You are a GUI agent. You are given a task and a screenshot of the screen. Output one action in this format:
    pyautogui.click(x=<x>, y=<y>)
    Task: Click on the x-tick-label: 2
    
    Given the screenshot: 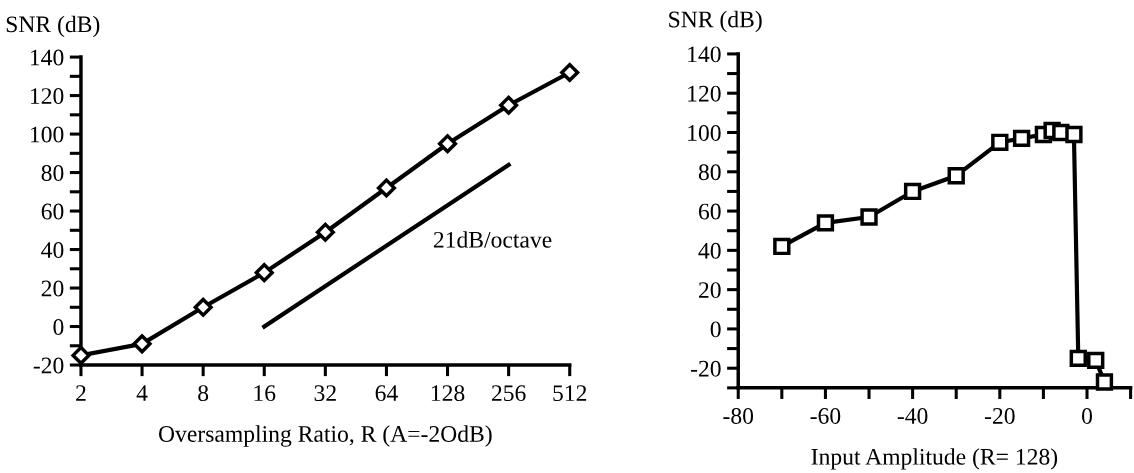 What is the action you would take?
    pyautogui.click(x=81, y=393)
    